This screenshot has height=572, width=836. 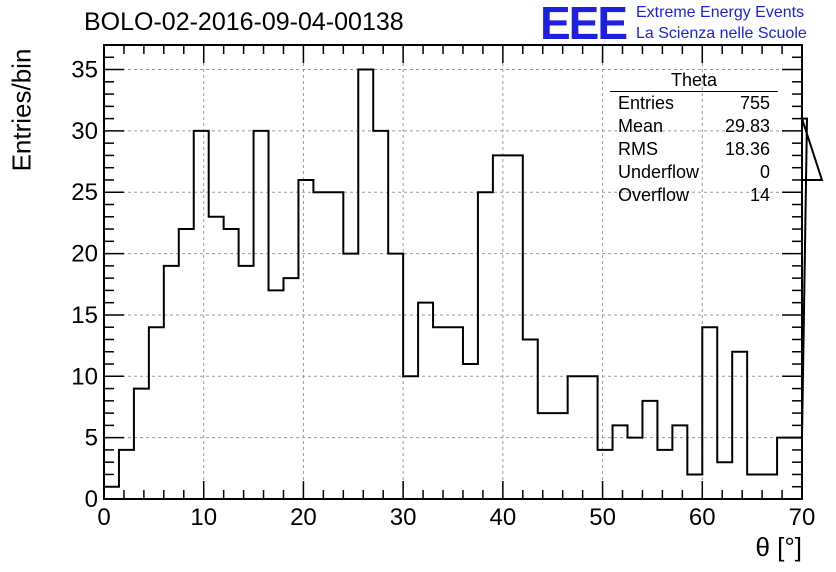 I want to click on y-tick-label: 30, so click(x=84, y=131).